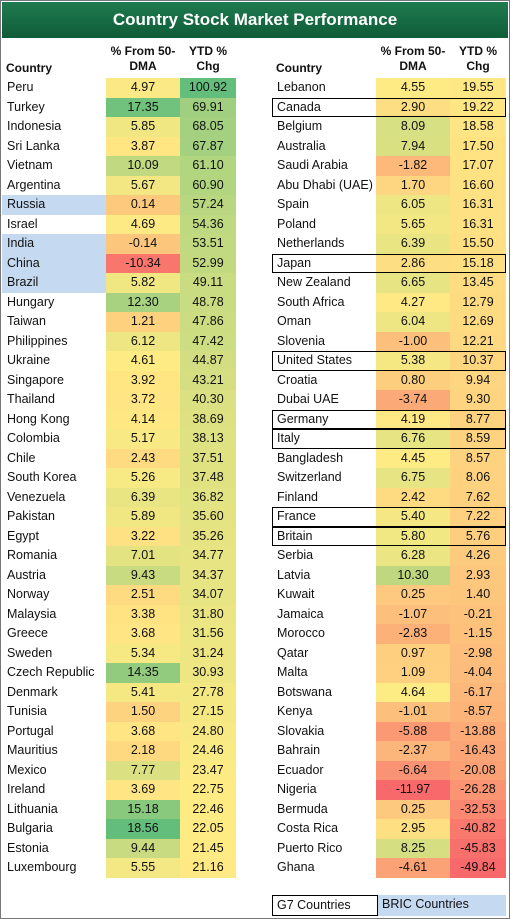 This screenshot has width=510, height=919. Describe the element at coordinates (478, 790) in the screenshot. I see `ytd-value: -26.28` at that location.